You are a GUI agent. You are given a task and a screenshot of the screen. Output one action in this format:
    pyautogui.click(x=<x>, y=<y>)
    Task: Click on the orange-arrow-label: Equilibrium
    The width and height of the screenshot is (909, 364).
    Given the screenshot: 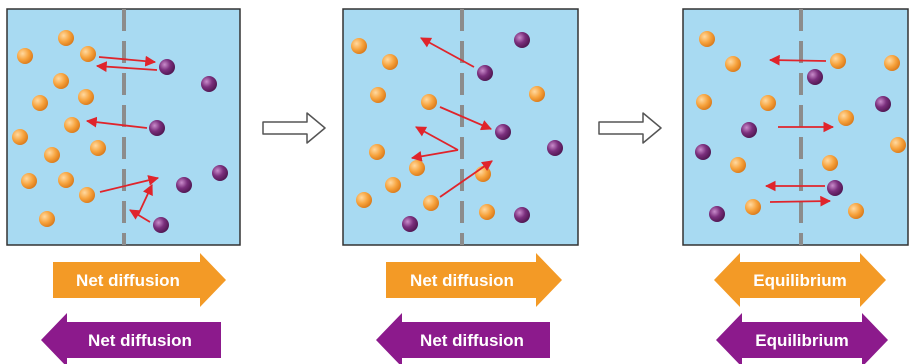 What is the action you would take?
    pyautogui.click(x=800, y=280)
    